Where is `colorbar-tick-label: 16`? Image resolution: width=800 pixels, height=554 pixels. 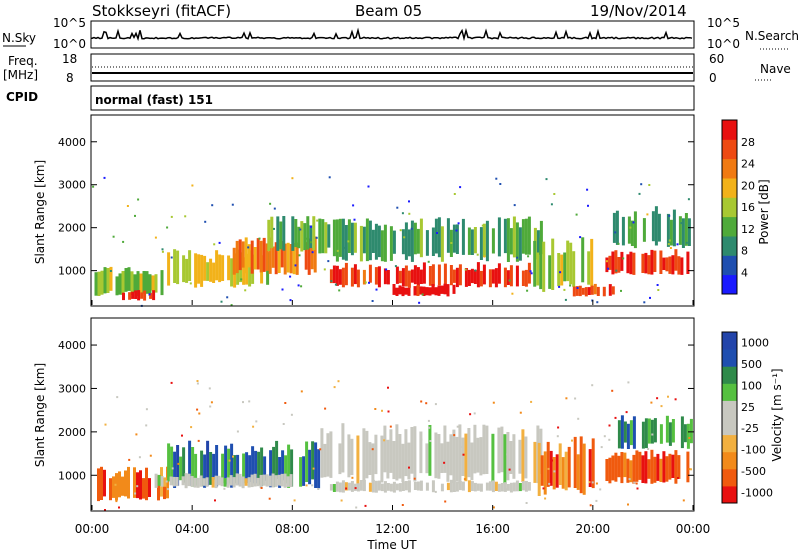 colorbar-tick-label: 16 is located at coordinates (748, 207).